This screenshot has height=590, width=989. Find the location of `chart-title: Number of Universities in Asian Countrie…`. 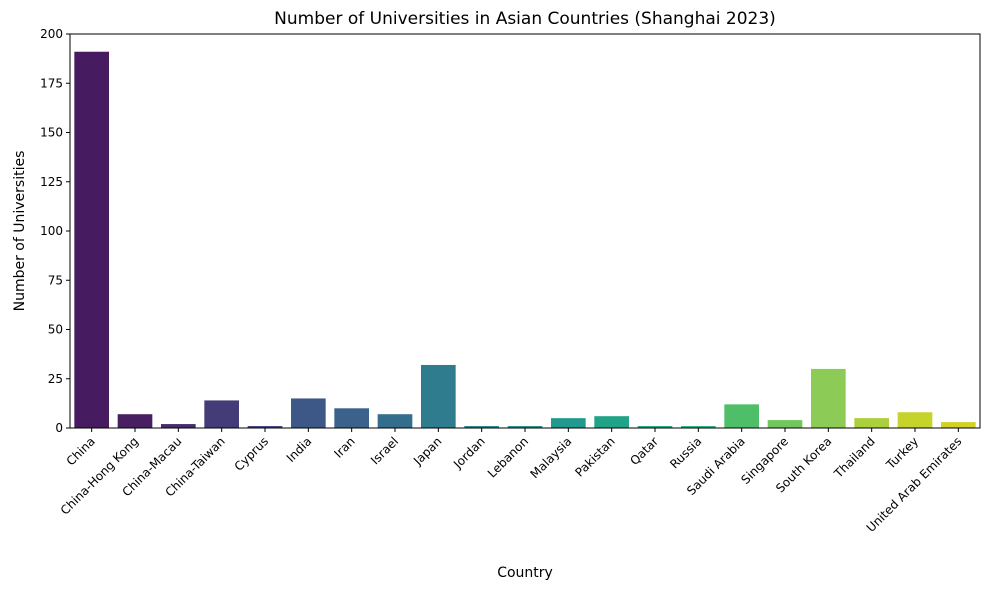

chart-title: Number of Universities in Asian Countrie… is located at coordinates (525, 19).